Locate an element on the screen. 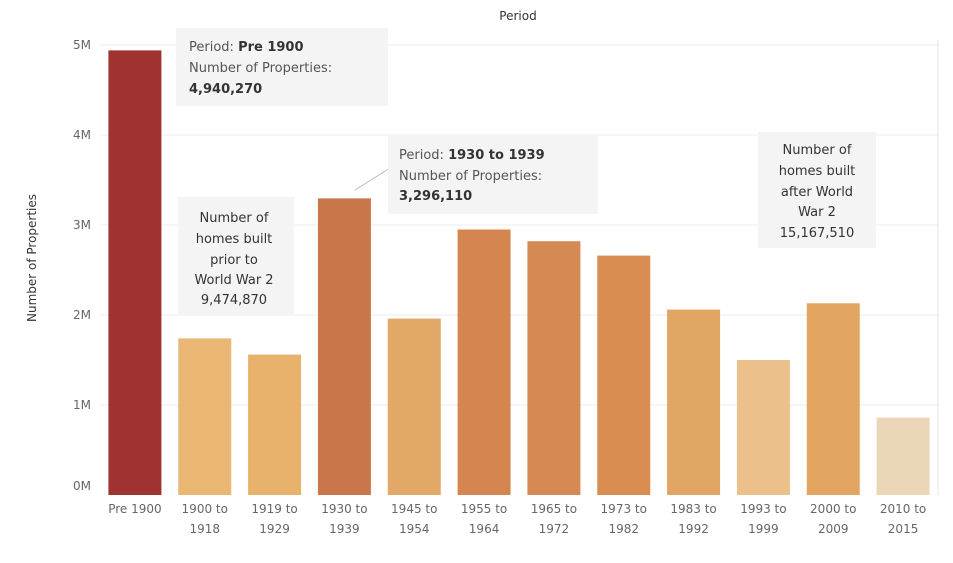 The image size is (953, 563). y-axis-title: Number of Properties is located at coordinates (32, 258).